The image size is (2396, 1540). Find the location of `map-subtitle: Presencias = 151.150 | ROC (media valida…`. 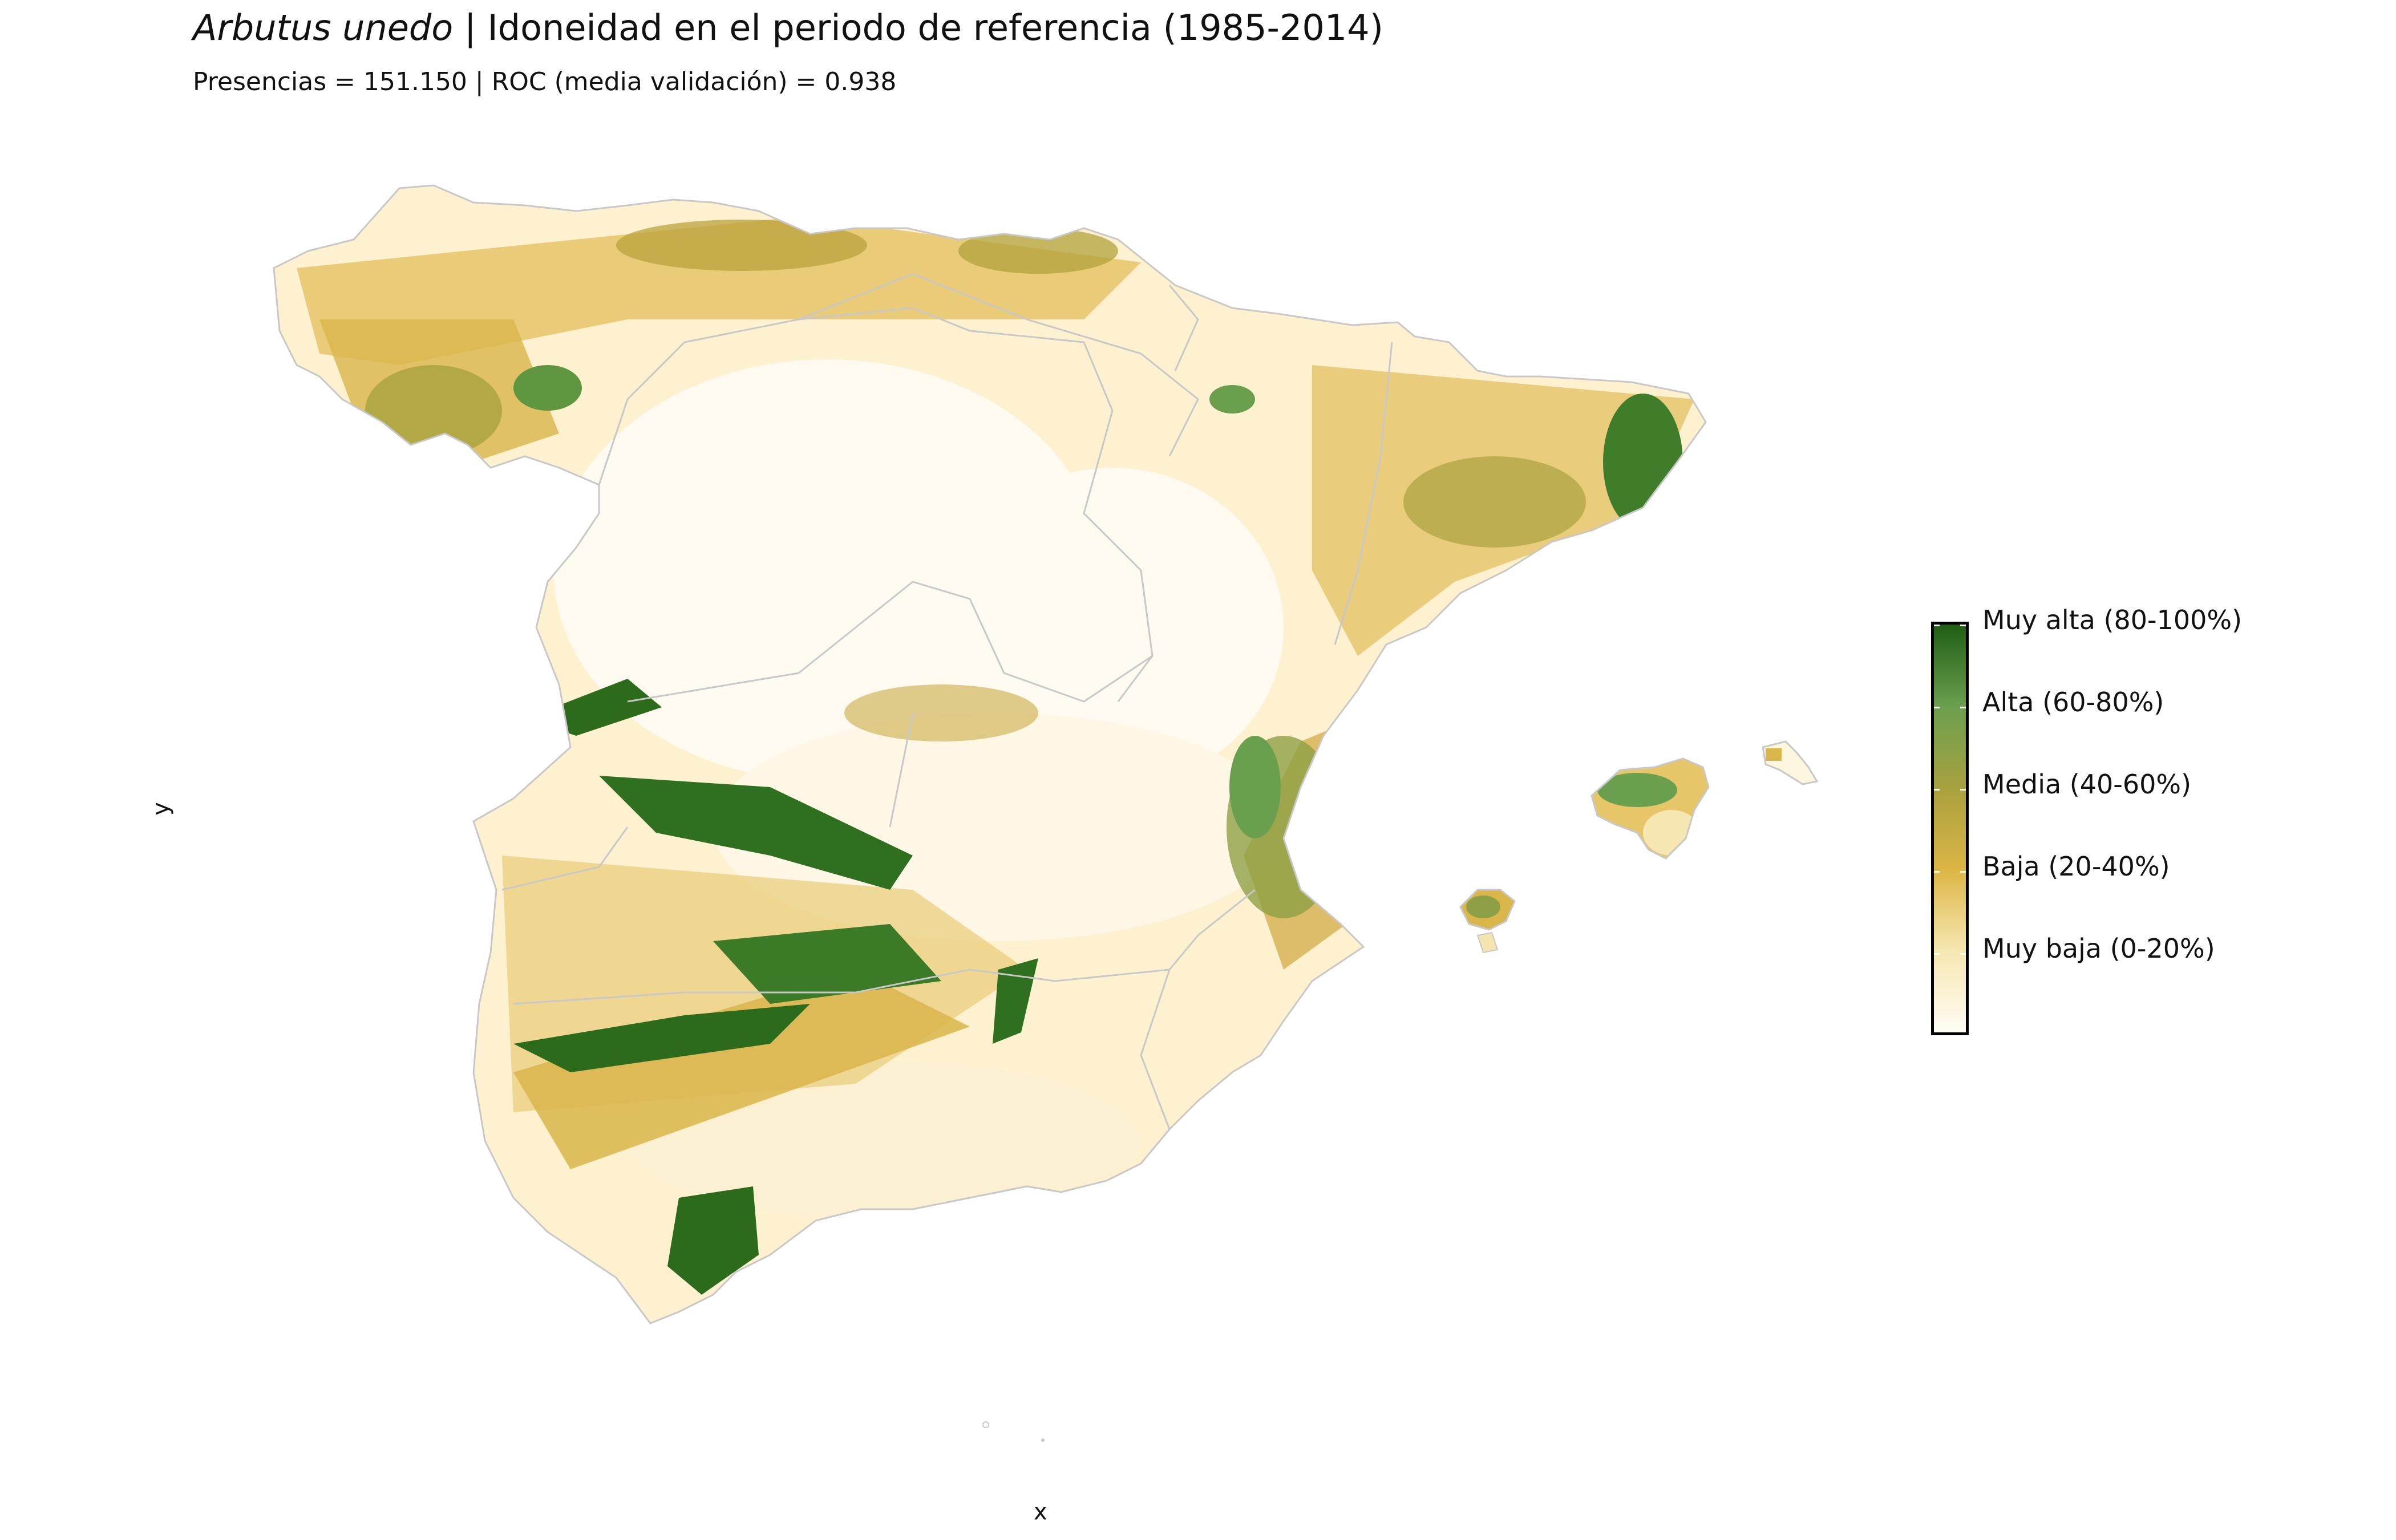

map-subtitle: Presencias = 151.150 | ROC (media valida… is located at coordinates (545, 82).